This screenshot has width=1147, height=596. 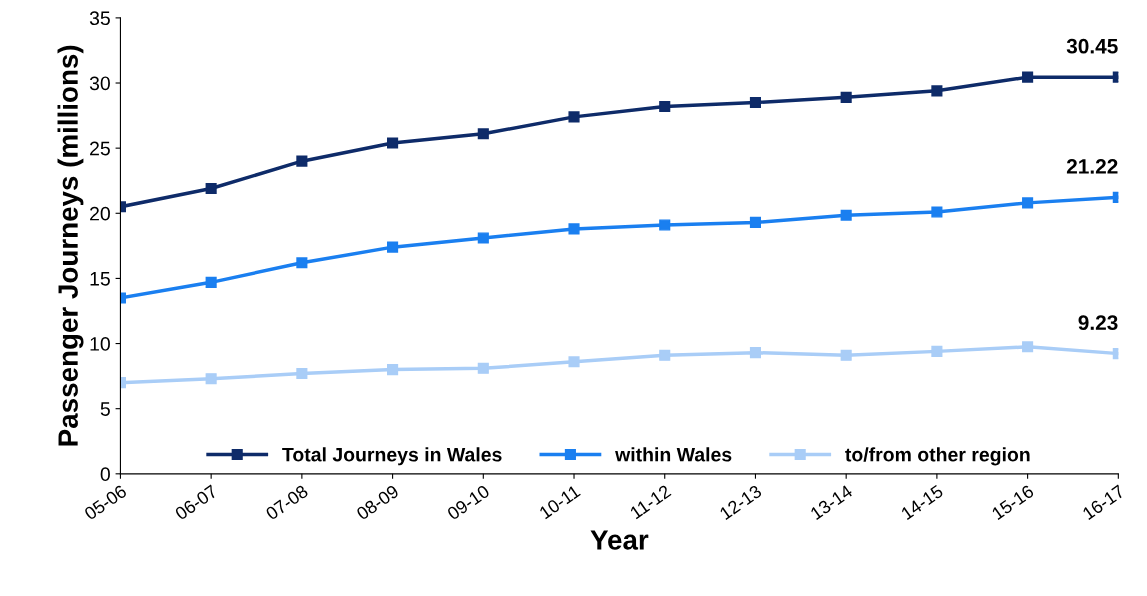 I want to click on legend-label: within Wales, so click(x=673, y=454).